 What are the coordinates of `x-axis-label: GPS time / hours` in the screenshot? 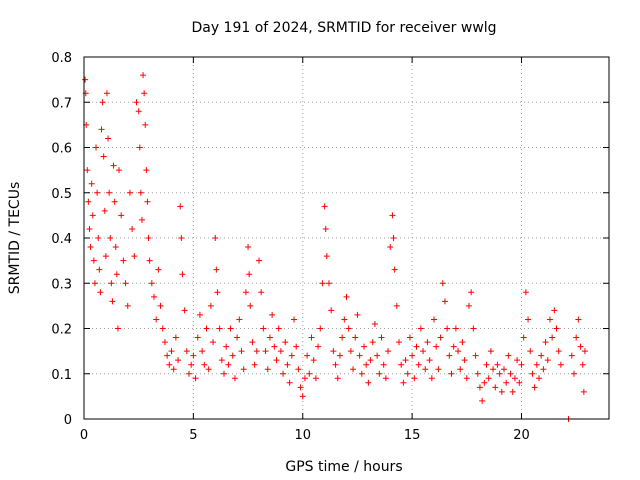 It's located at (343, 467).